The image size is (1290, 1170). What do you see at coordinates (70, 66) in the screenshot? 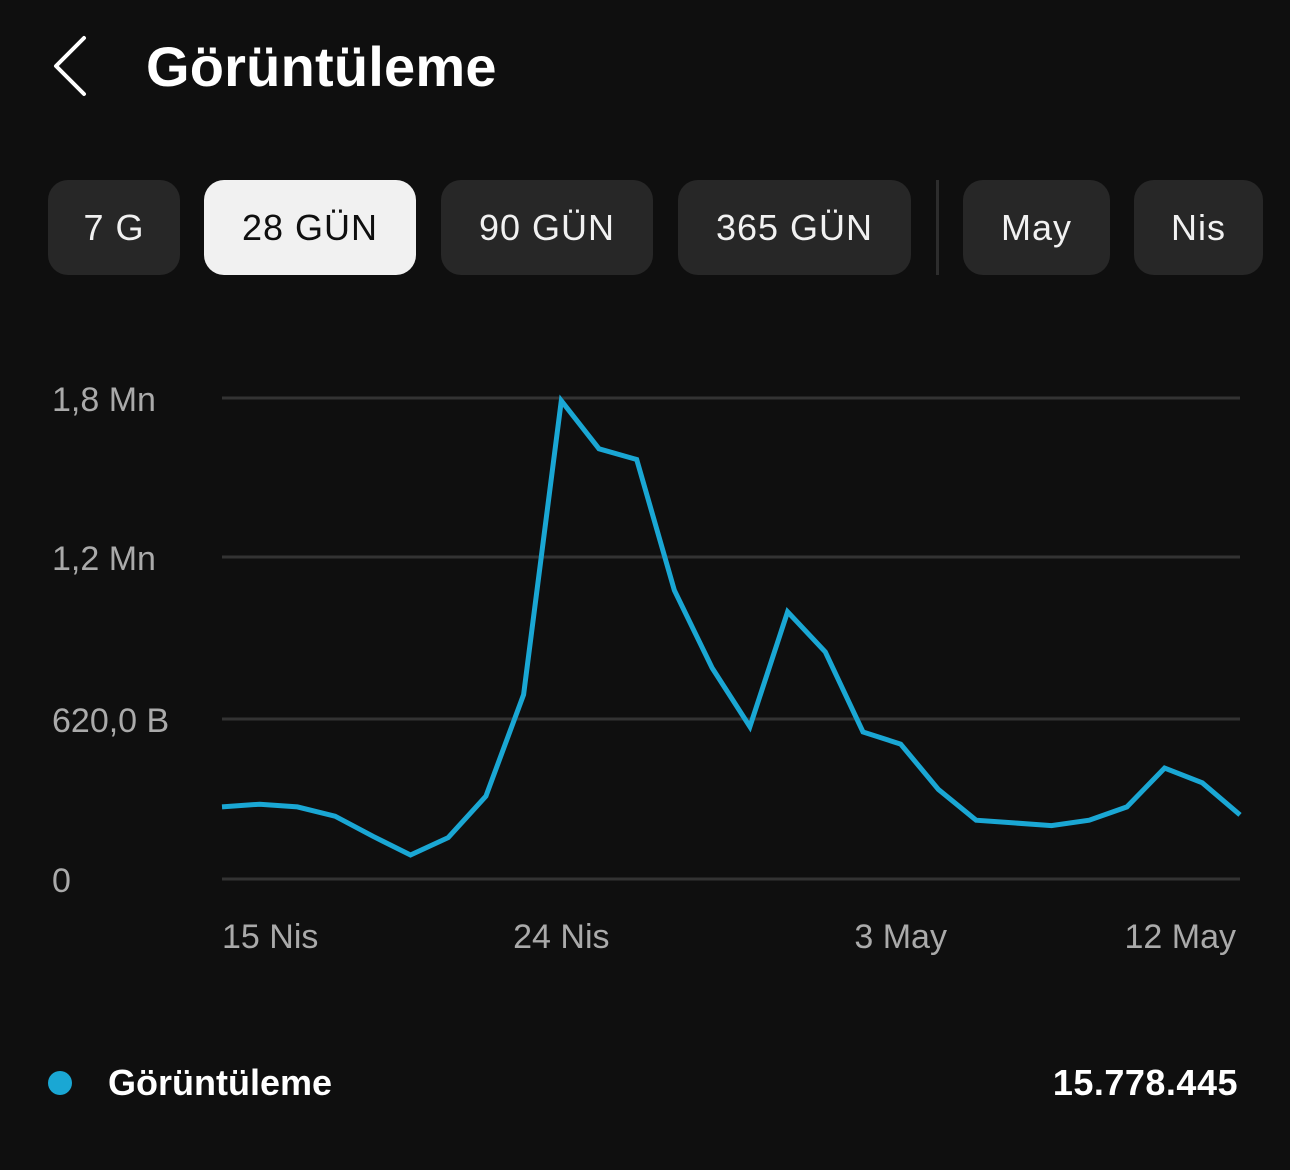
I see `chevron-left-icon` at bounding box center [70, 66].